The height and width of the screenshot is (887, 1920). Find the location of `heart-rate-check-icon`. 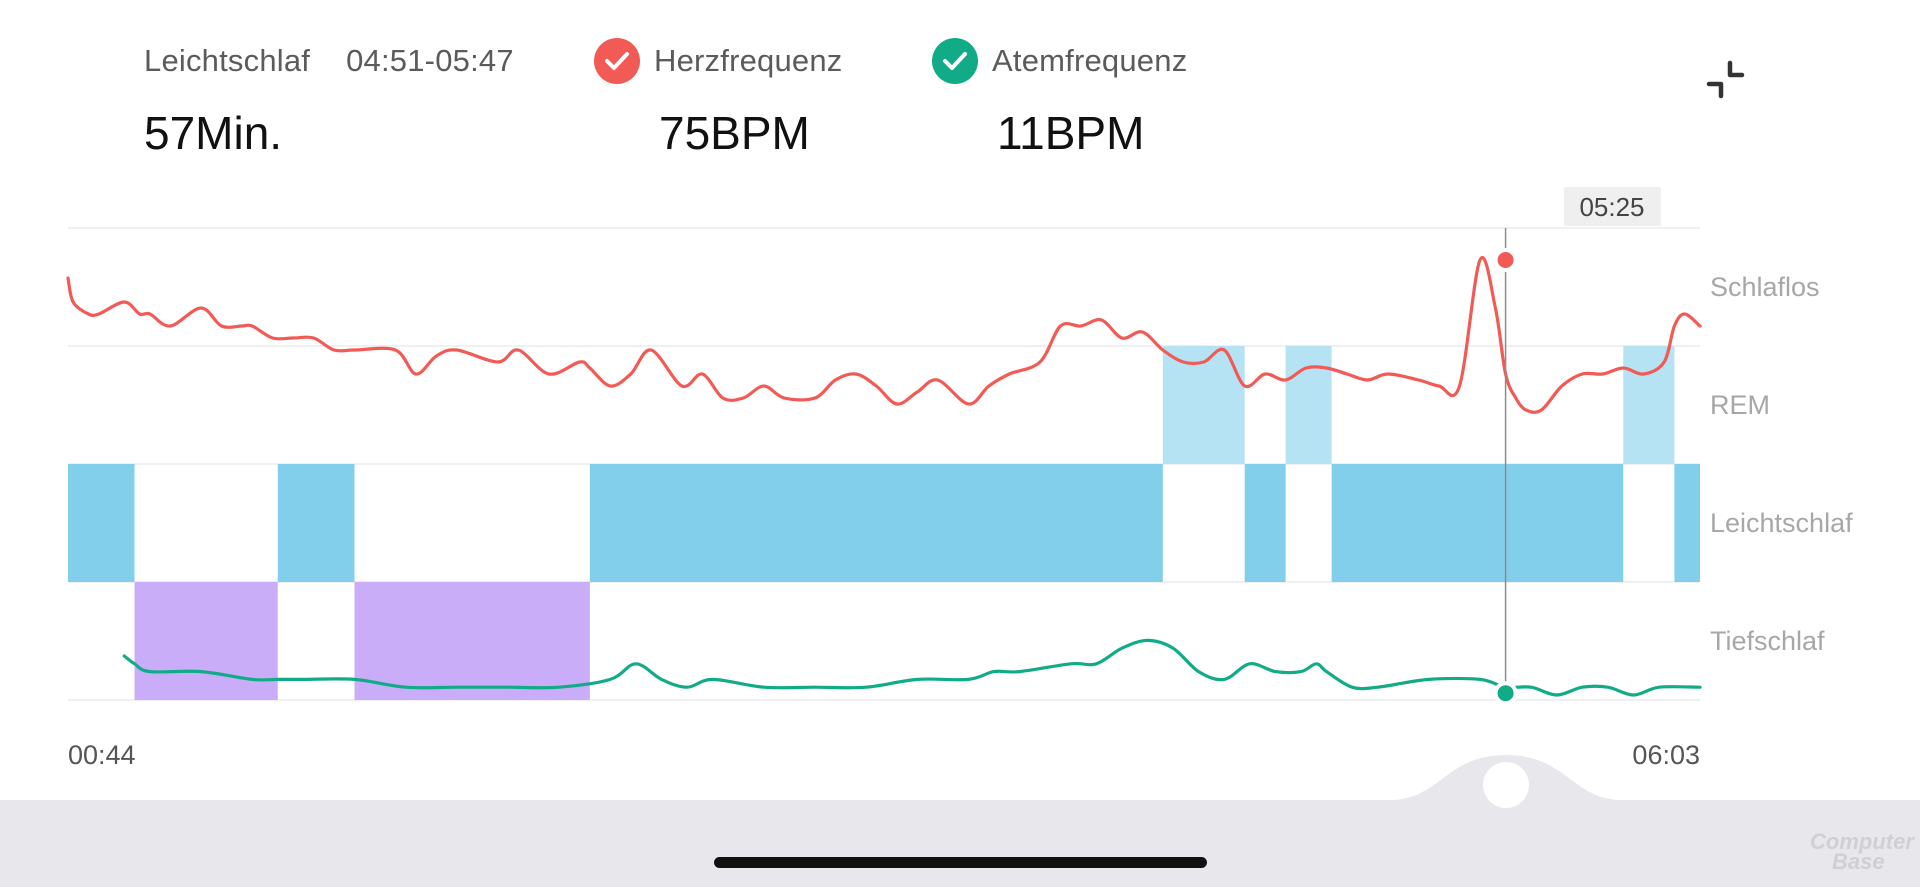

heart-rate-check-icon is located at coordinates (617, 61).